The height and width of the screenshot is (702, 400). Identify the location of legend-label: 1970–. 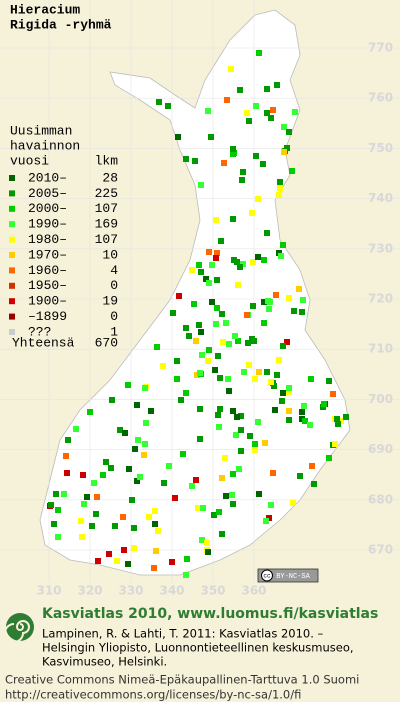
(47, 254).